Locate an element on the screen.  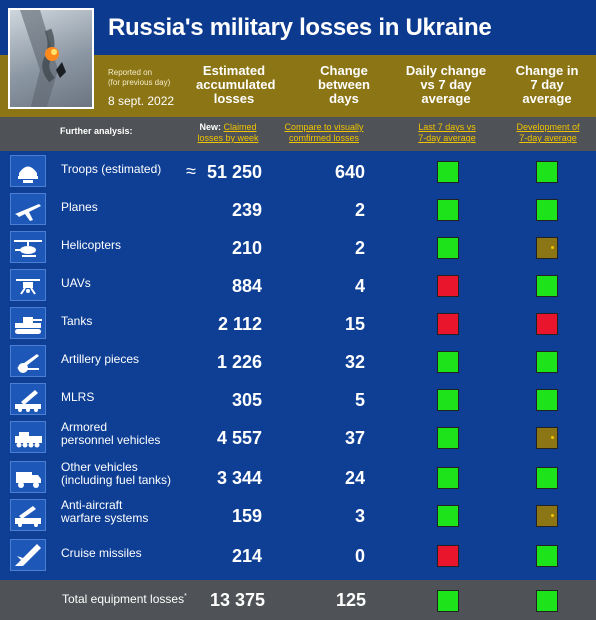
accumulated-value: 210 is located at coordinates (246, 248).